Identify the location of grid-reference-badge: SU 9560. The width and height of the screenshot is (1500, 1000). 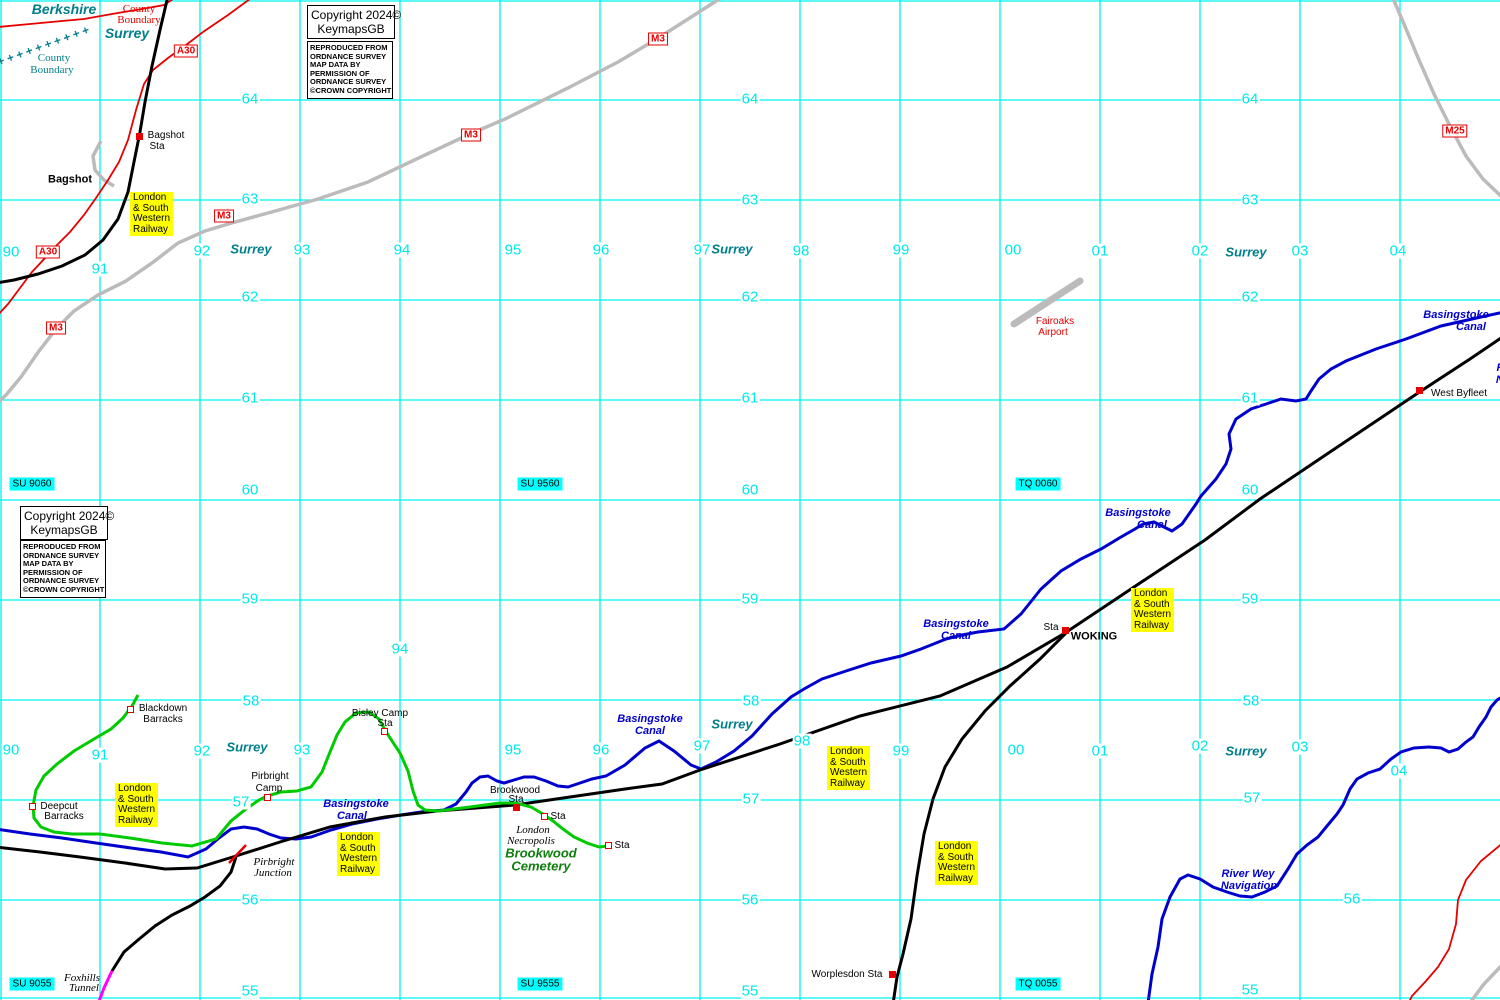
(540, 484).